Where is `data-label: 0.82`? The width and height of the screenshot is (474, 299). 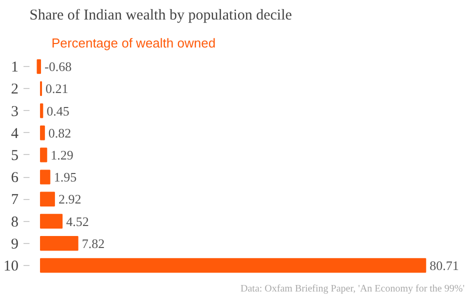
data-label: 0.82 is located at coordinates (60, 132).